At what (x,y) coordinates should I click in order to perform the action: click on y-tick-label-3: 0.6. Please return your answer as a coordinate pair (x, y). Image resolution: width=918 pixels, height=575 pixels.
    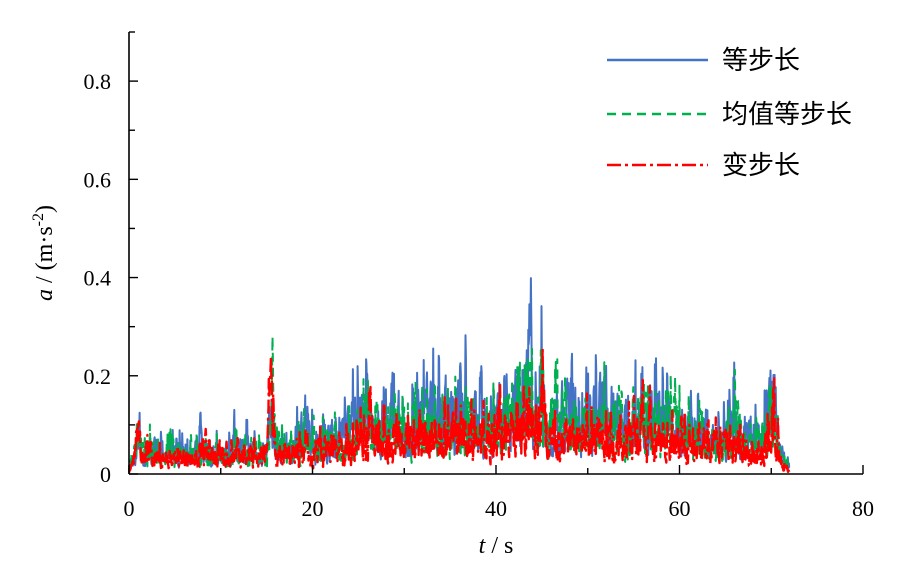
    Looking at the image, I should click on (98, 179).